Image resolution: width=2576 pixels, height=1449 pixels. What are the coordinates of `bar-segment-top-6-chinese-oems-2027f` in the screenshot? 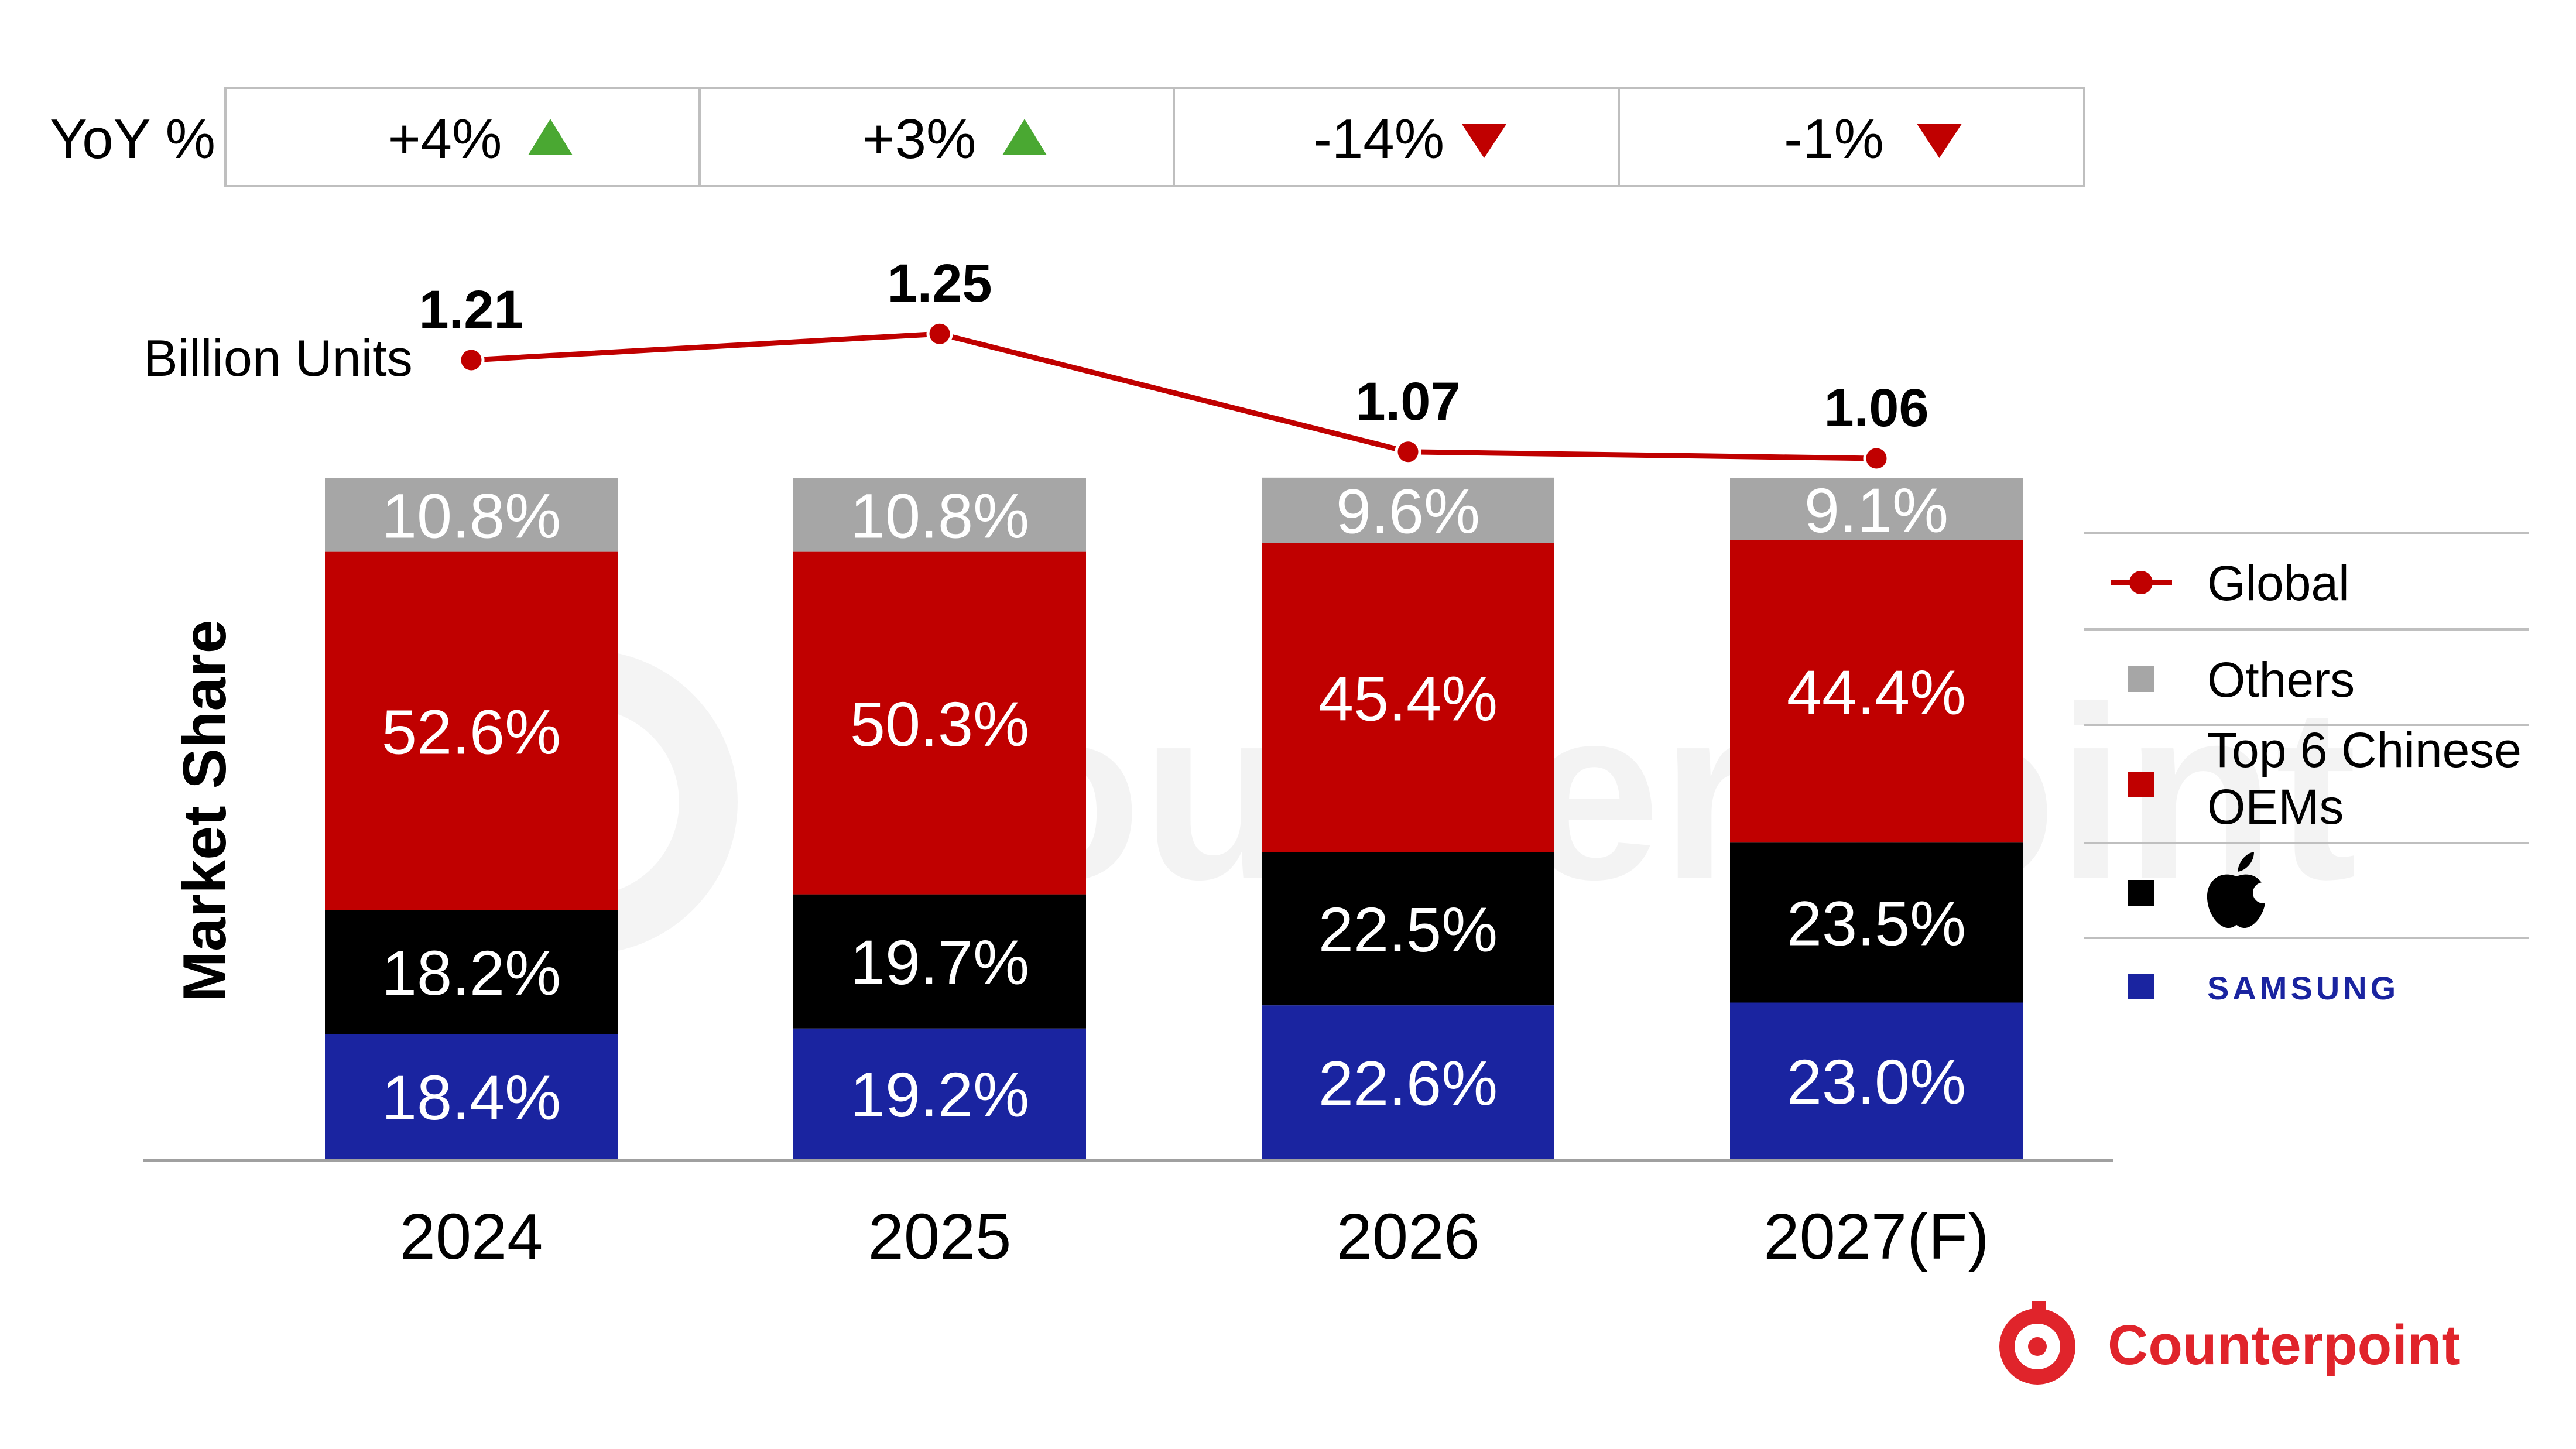 It's located at (1876, 691).